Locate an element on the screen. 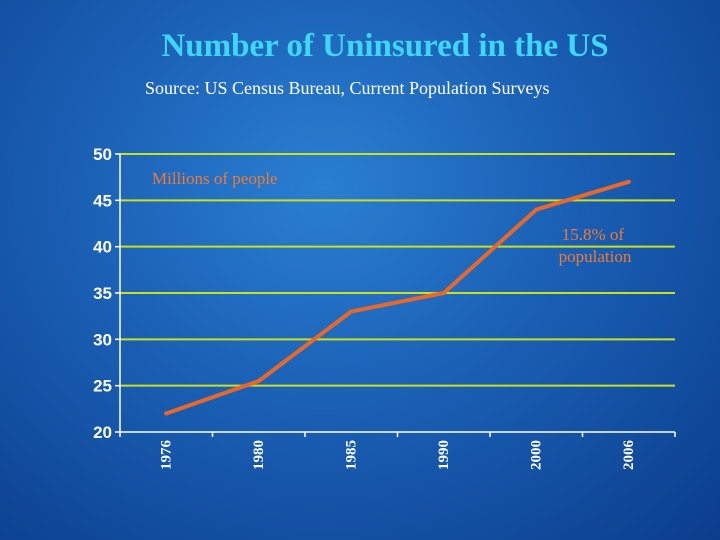 This screenshot has width=720, height=540. x-tick-label-2006: 2006 is located at coordinates (629, 455).